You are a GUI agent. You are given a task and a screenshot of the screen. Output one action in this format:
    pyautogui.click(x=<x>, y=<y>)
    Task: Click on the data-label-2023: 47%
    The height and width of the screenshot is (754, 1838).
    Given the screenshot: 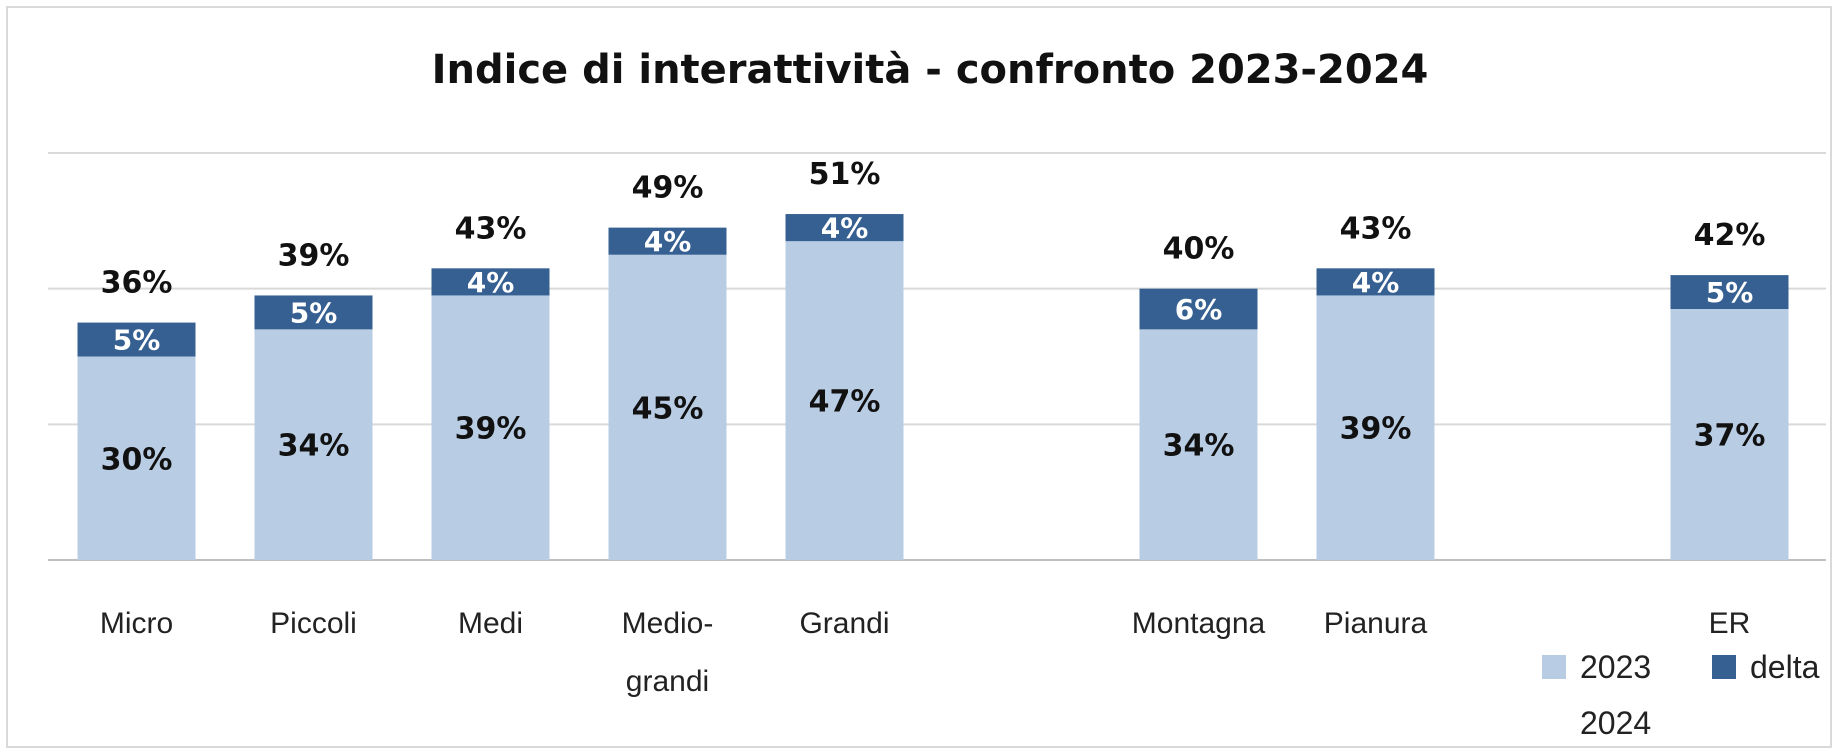 What is the action you would take?
    pyautogui.click(x=845, y=402)
    